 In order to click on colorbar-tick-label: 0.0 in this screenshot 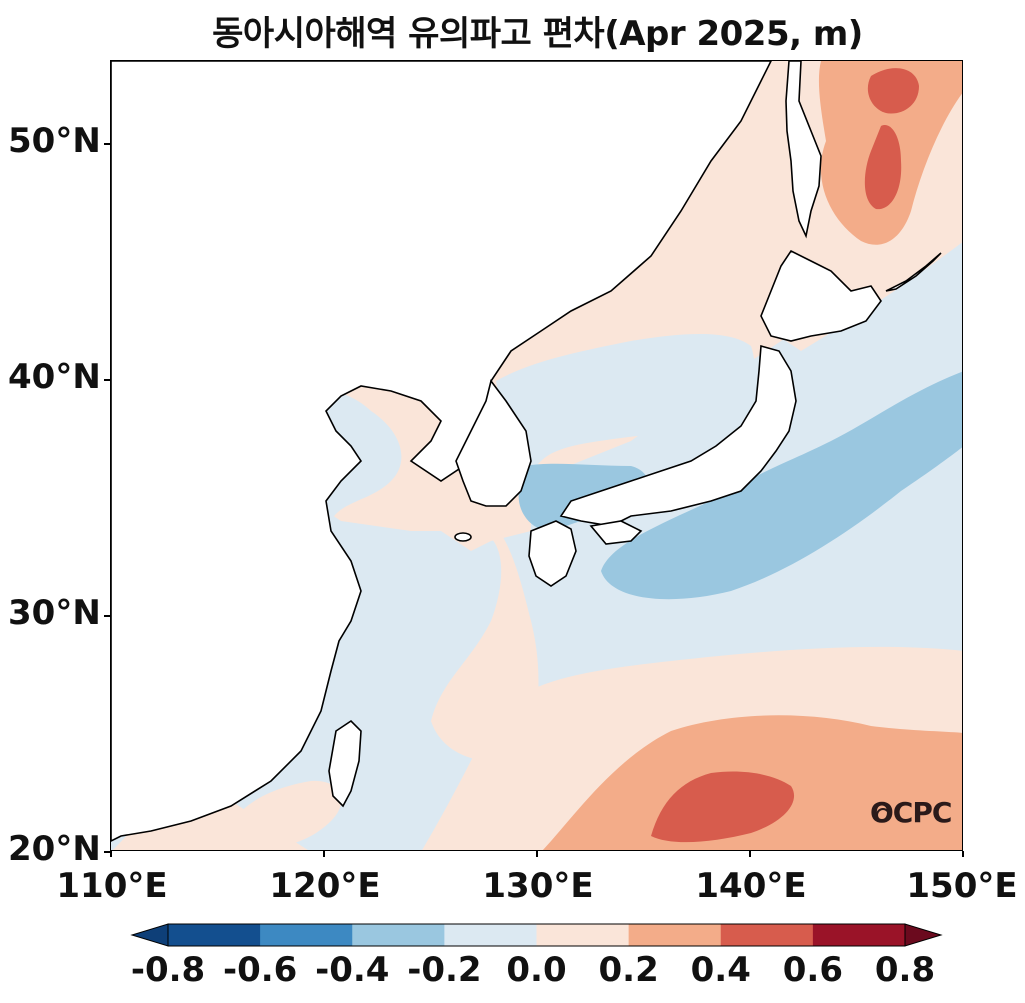, I will do `click(536, 970)`.